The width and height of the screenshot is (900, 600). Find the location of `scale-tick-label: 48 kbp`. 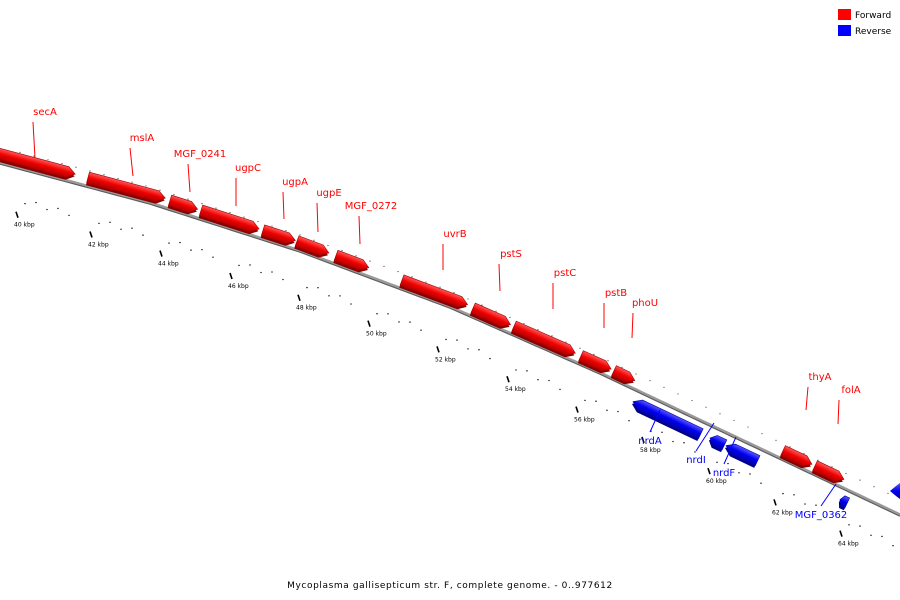

scale-tick-label: 48 kbp is located at coordinates (306, 308).